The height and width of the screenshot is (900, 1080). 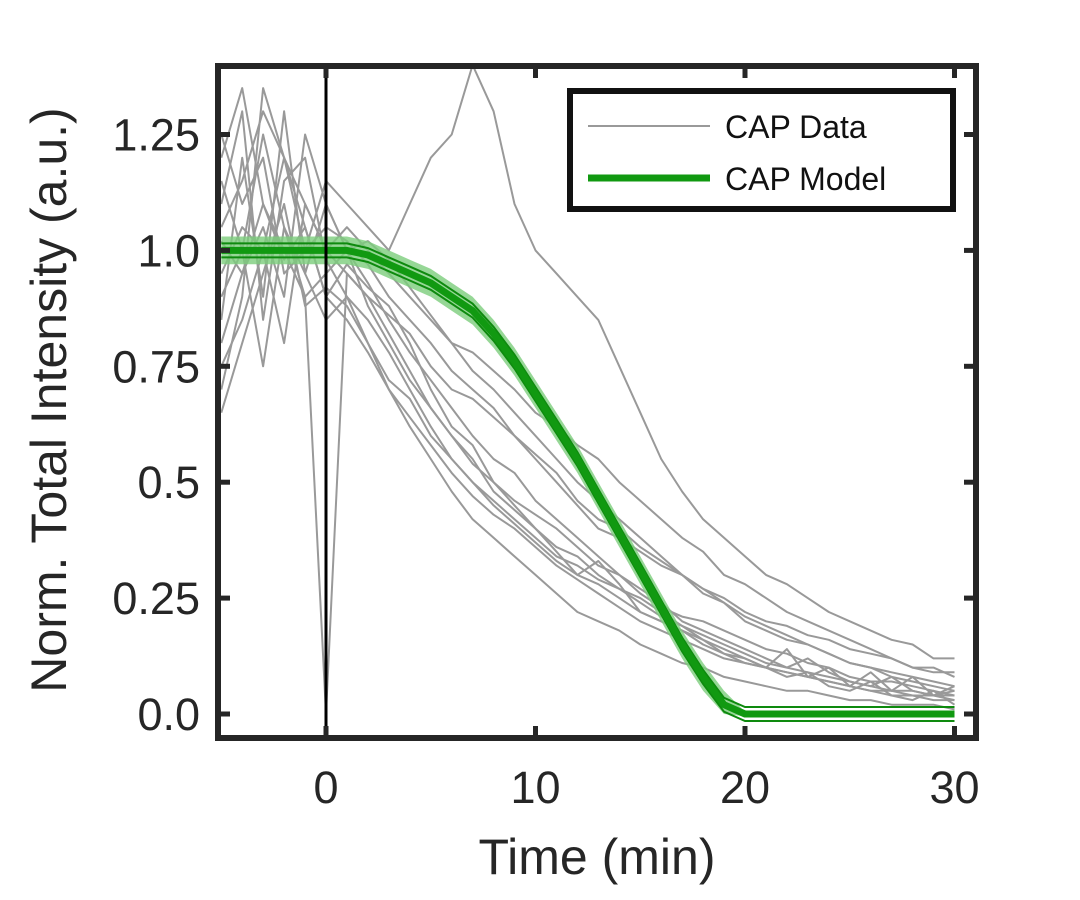 What do you see at coordinates (535, 787) in the screenshot?
I see `x-tick-label-1: 10` at bounding box center [535, 787].